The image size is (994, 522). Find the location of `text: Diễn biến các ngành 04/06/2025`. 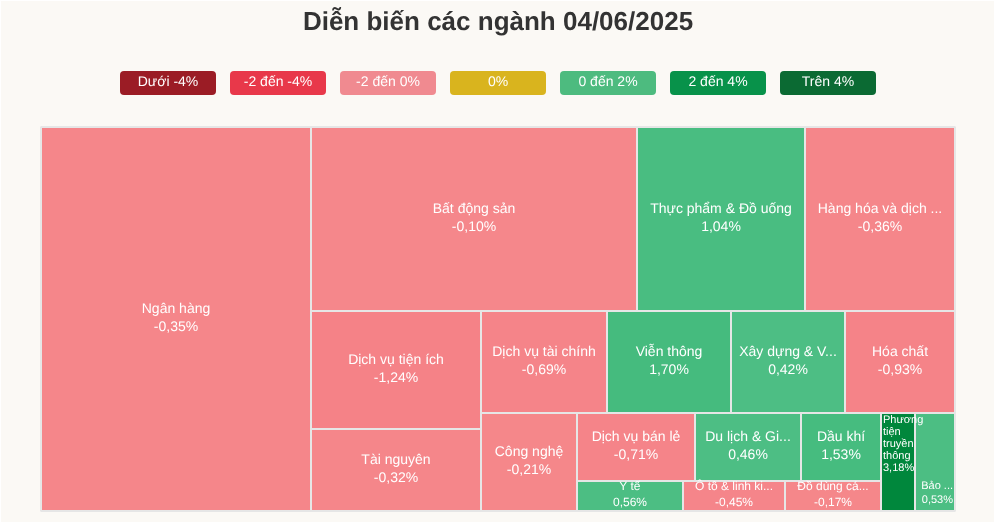

text: Diễn biến các ngành 04/06/2025 is located at coordinates (498, 21).